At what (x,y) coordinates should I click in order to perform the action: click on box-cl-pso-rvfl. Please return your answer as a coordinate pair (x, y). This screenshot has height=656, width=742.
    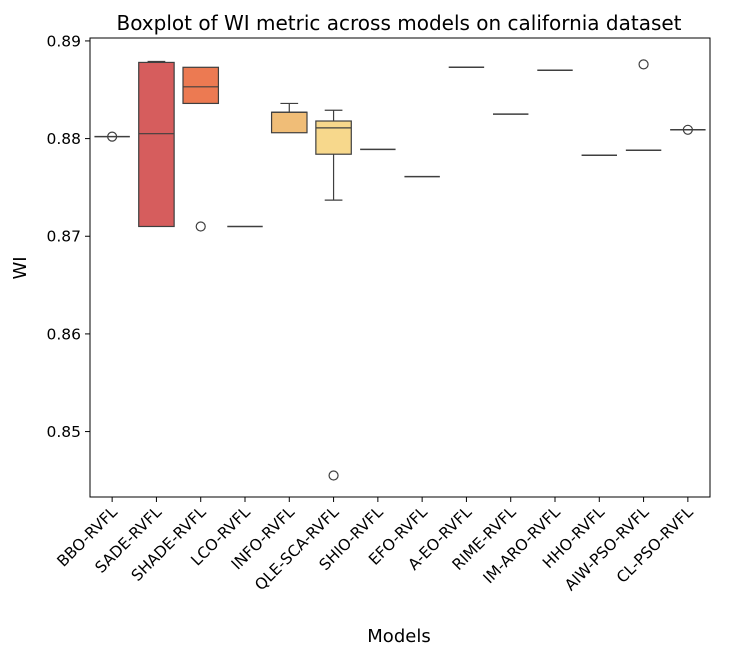
    Looking at the image, I should click on (688, 129).